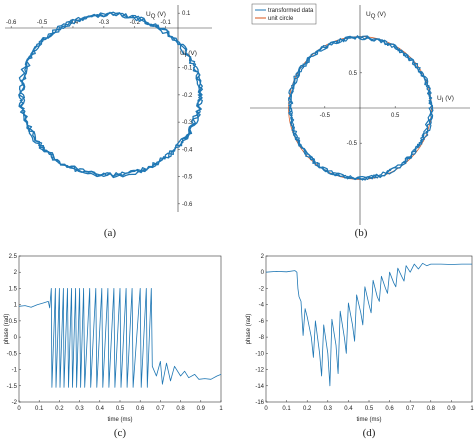 The height and width of the screenshot is (440, 474). Describe the element at coordinates (376, 15) in the screenshot. I see `panel-b-y-label: UQ (V)` at that location.